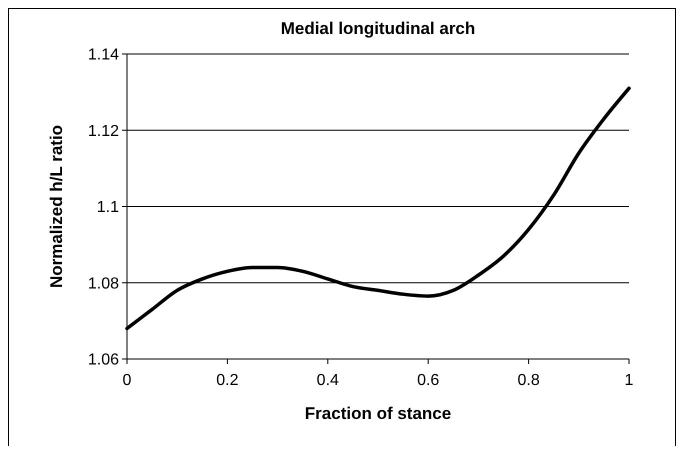 The image size is (684, 454). Describe the element at coordinates (104, 283) in the screenshot. I see `y-tick-label: 1.08` at that location.